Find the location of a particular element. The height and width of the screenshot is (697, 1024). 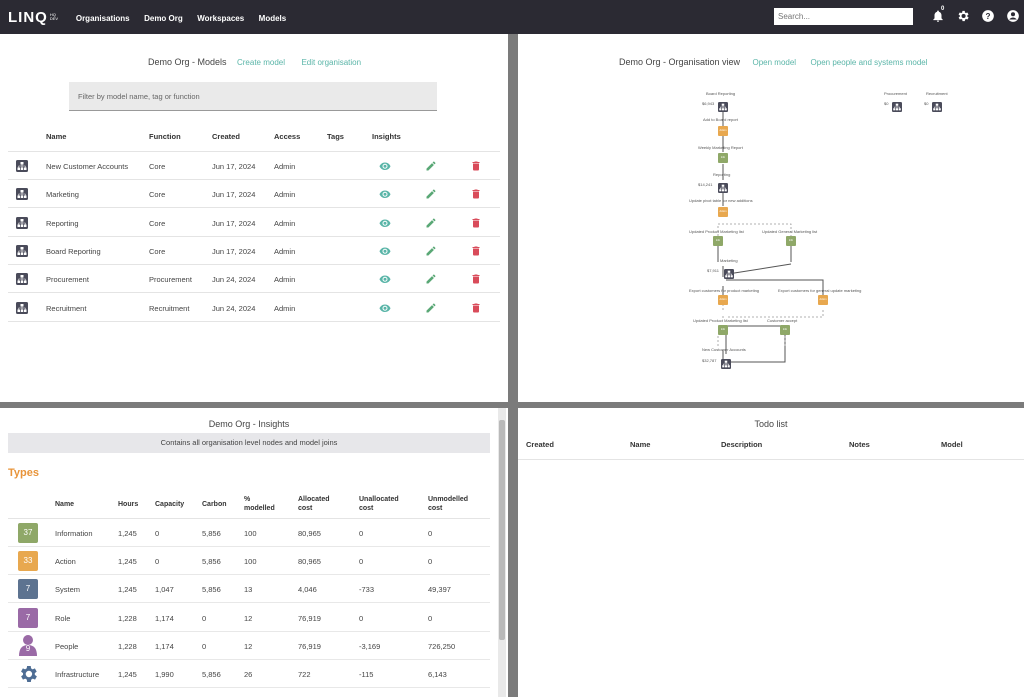

help-icon: ? is located at coordinates (988, 16).